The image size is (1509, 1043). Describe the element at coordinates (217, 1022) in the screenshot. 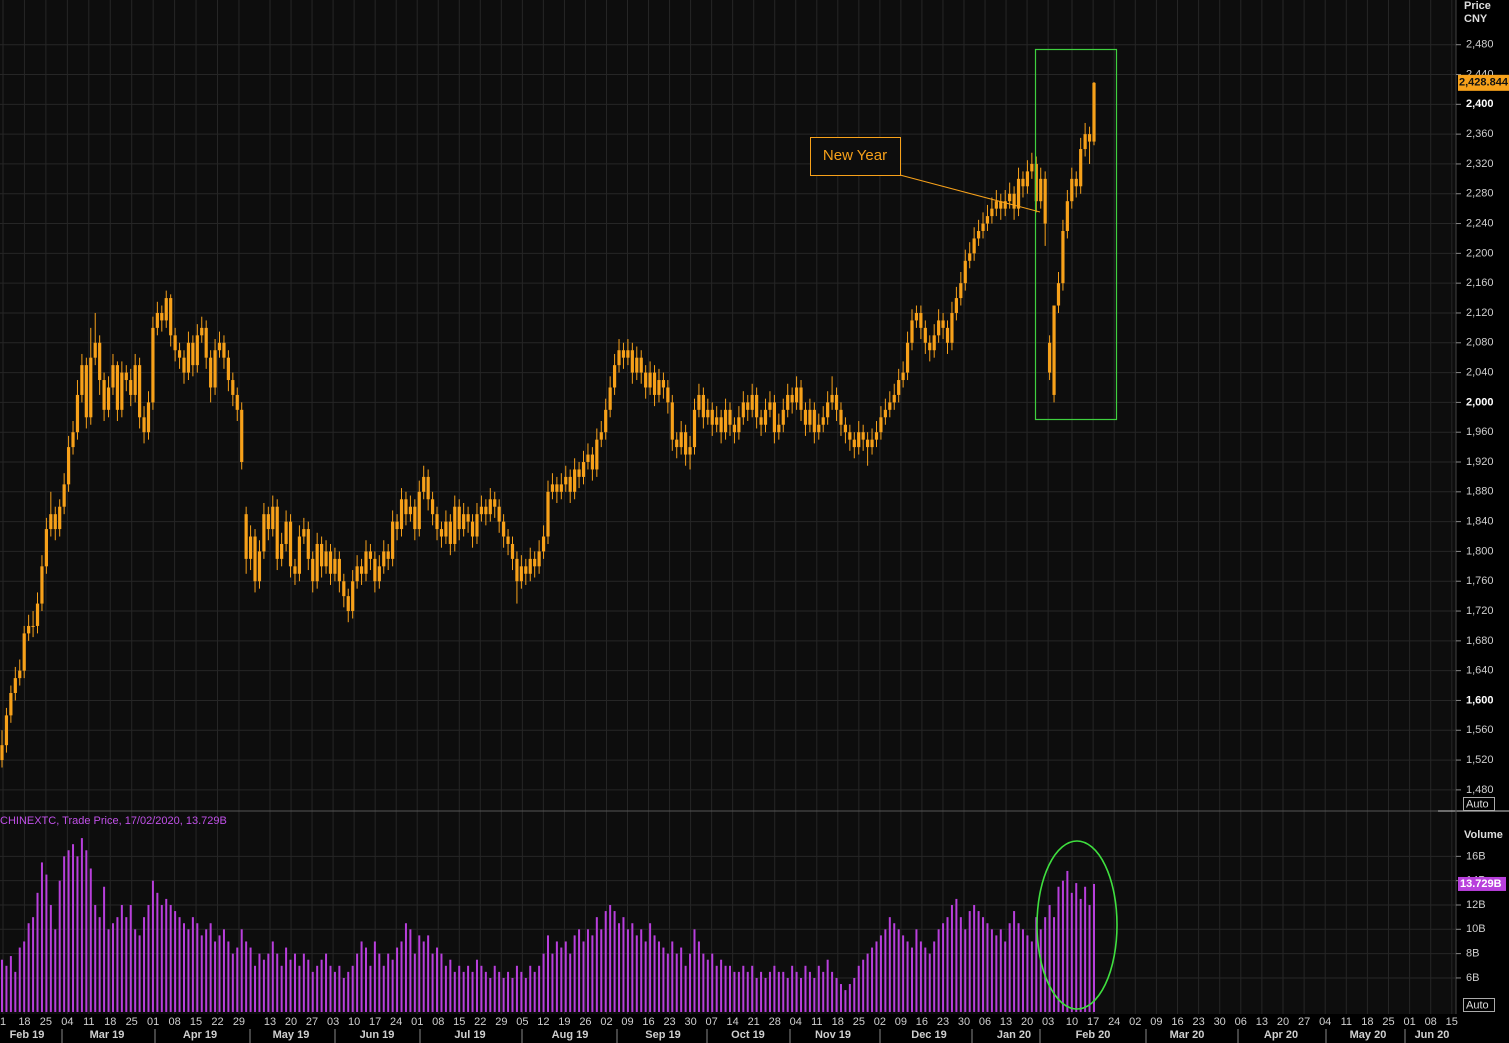

I see `x-tick-label: 22` at that location.